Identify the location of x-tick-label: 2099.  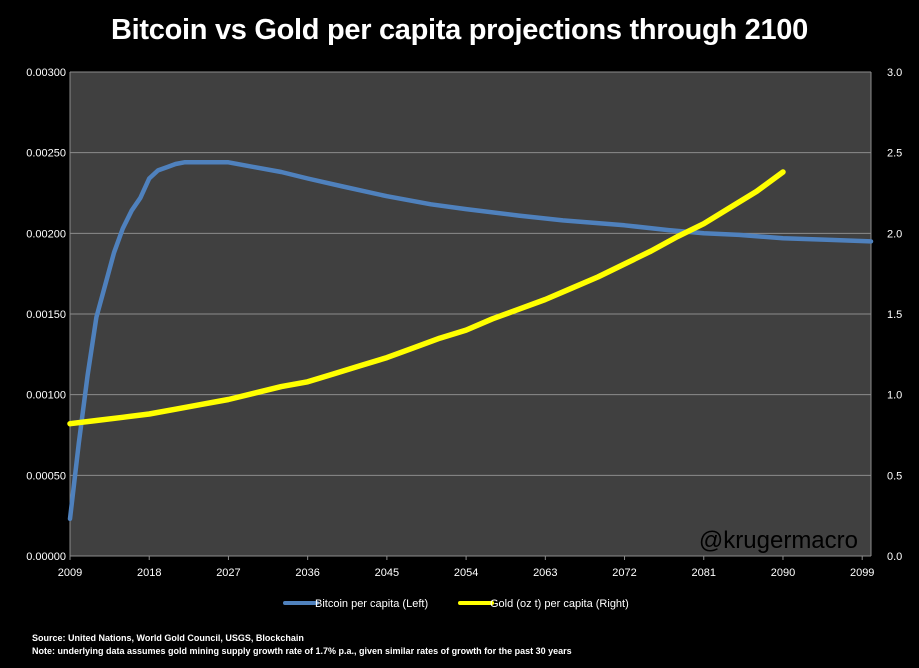
(862, 573).